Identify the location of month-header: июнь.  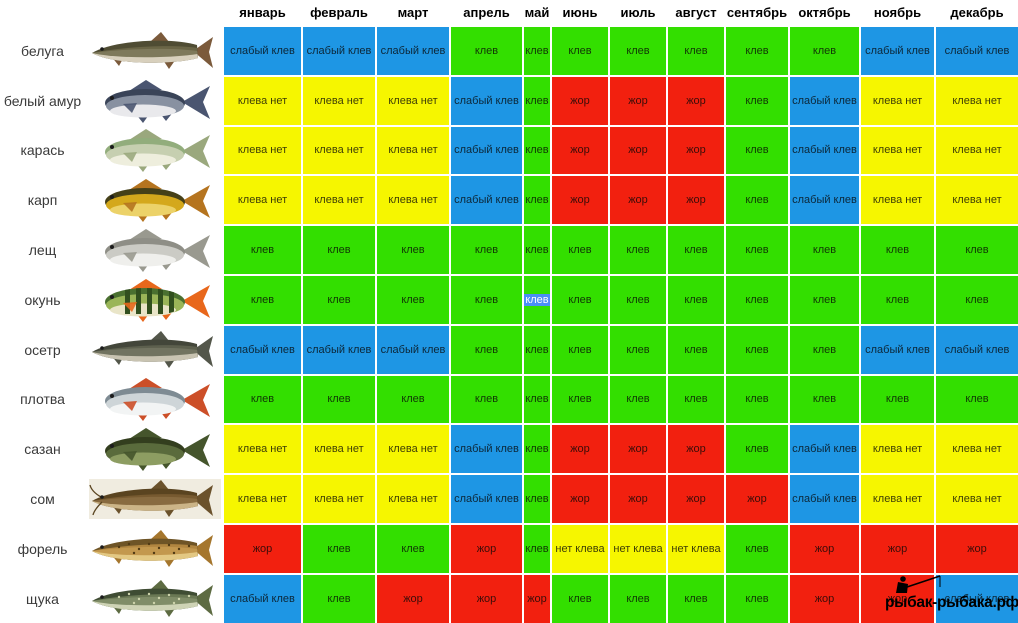
(580, 12).